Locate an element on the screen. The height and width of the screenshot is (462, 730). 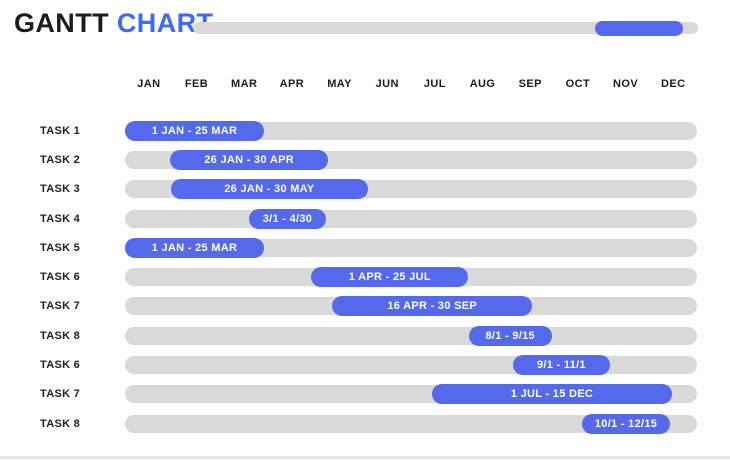
task-bar: 8/1 - 9/15 is located at coordinates (510, 335).